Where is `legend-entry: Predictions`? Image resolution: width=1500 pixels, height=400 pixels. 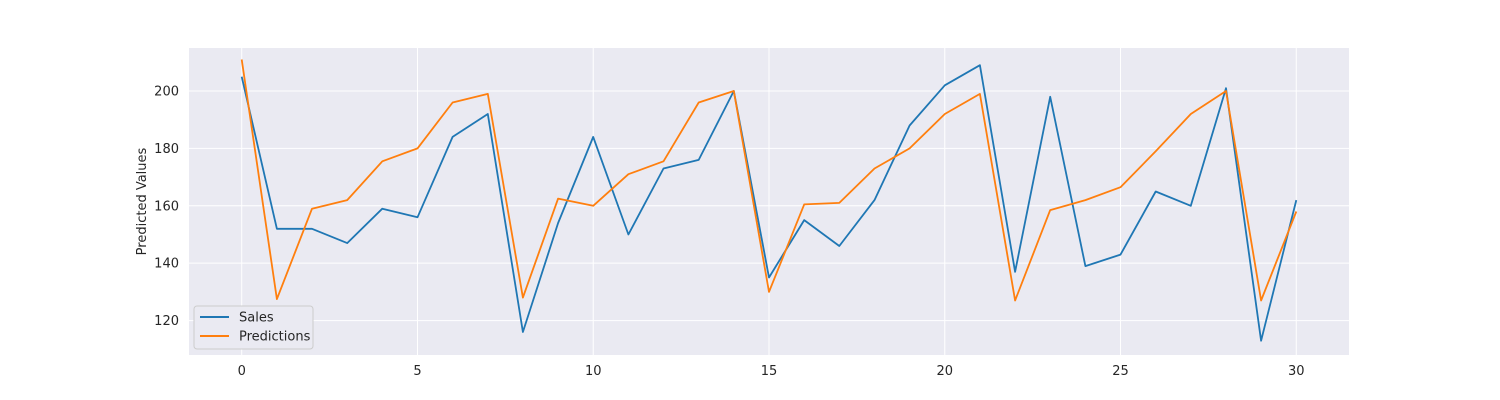
legend-entry: Predictions is located at coordinates (275, 337).